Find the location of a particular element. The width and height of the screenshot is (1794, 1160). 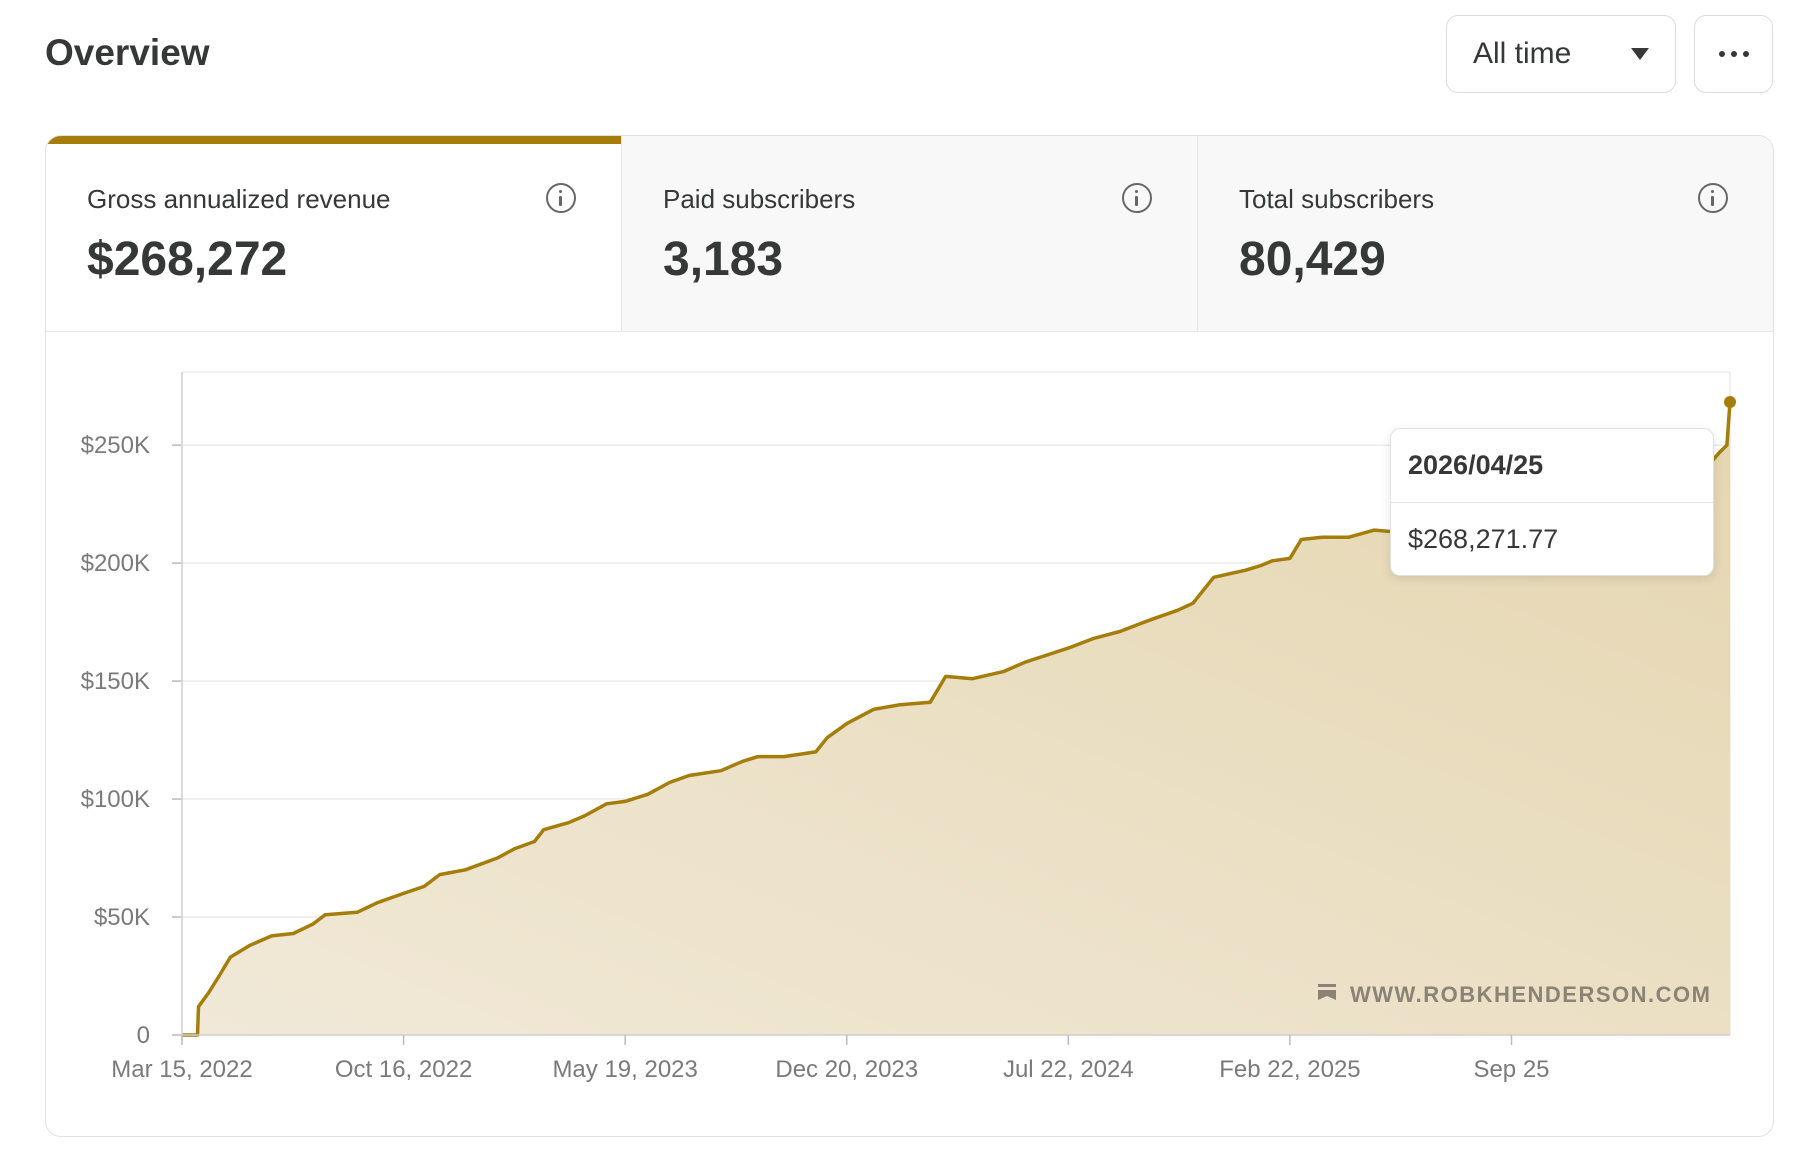

tab-label: Gross annualized revenue is located at coordinates (239, 199).